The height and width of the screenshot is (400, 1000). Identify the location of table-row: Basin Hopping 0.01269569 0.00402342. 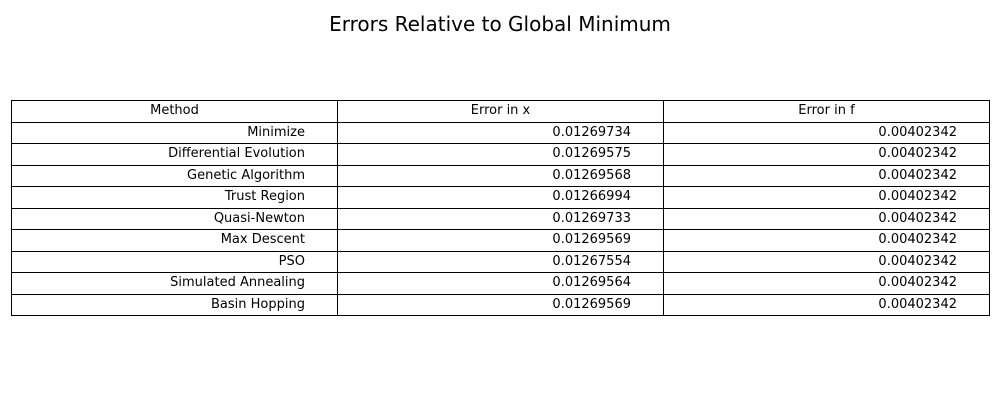
(500, 304).